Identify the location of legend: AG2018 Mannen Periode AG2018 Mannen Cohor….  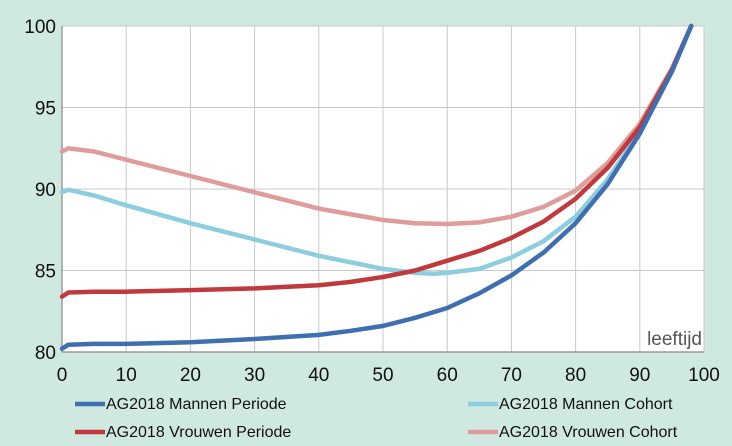
(376, 418).